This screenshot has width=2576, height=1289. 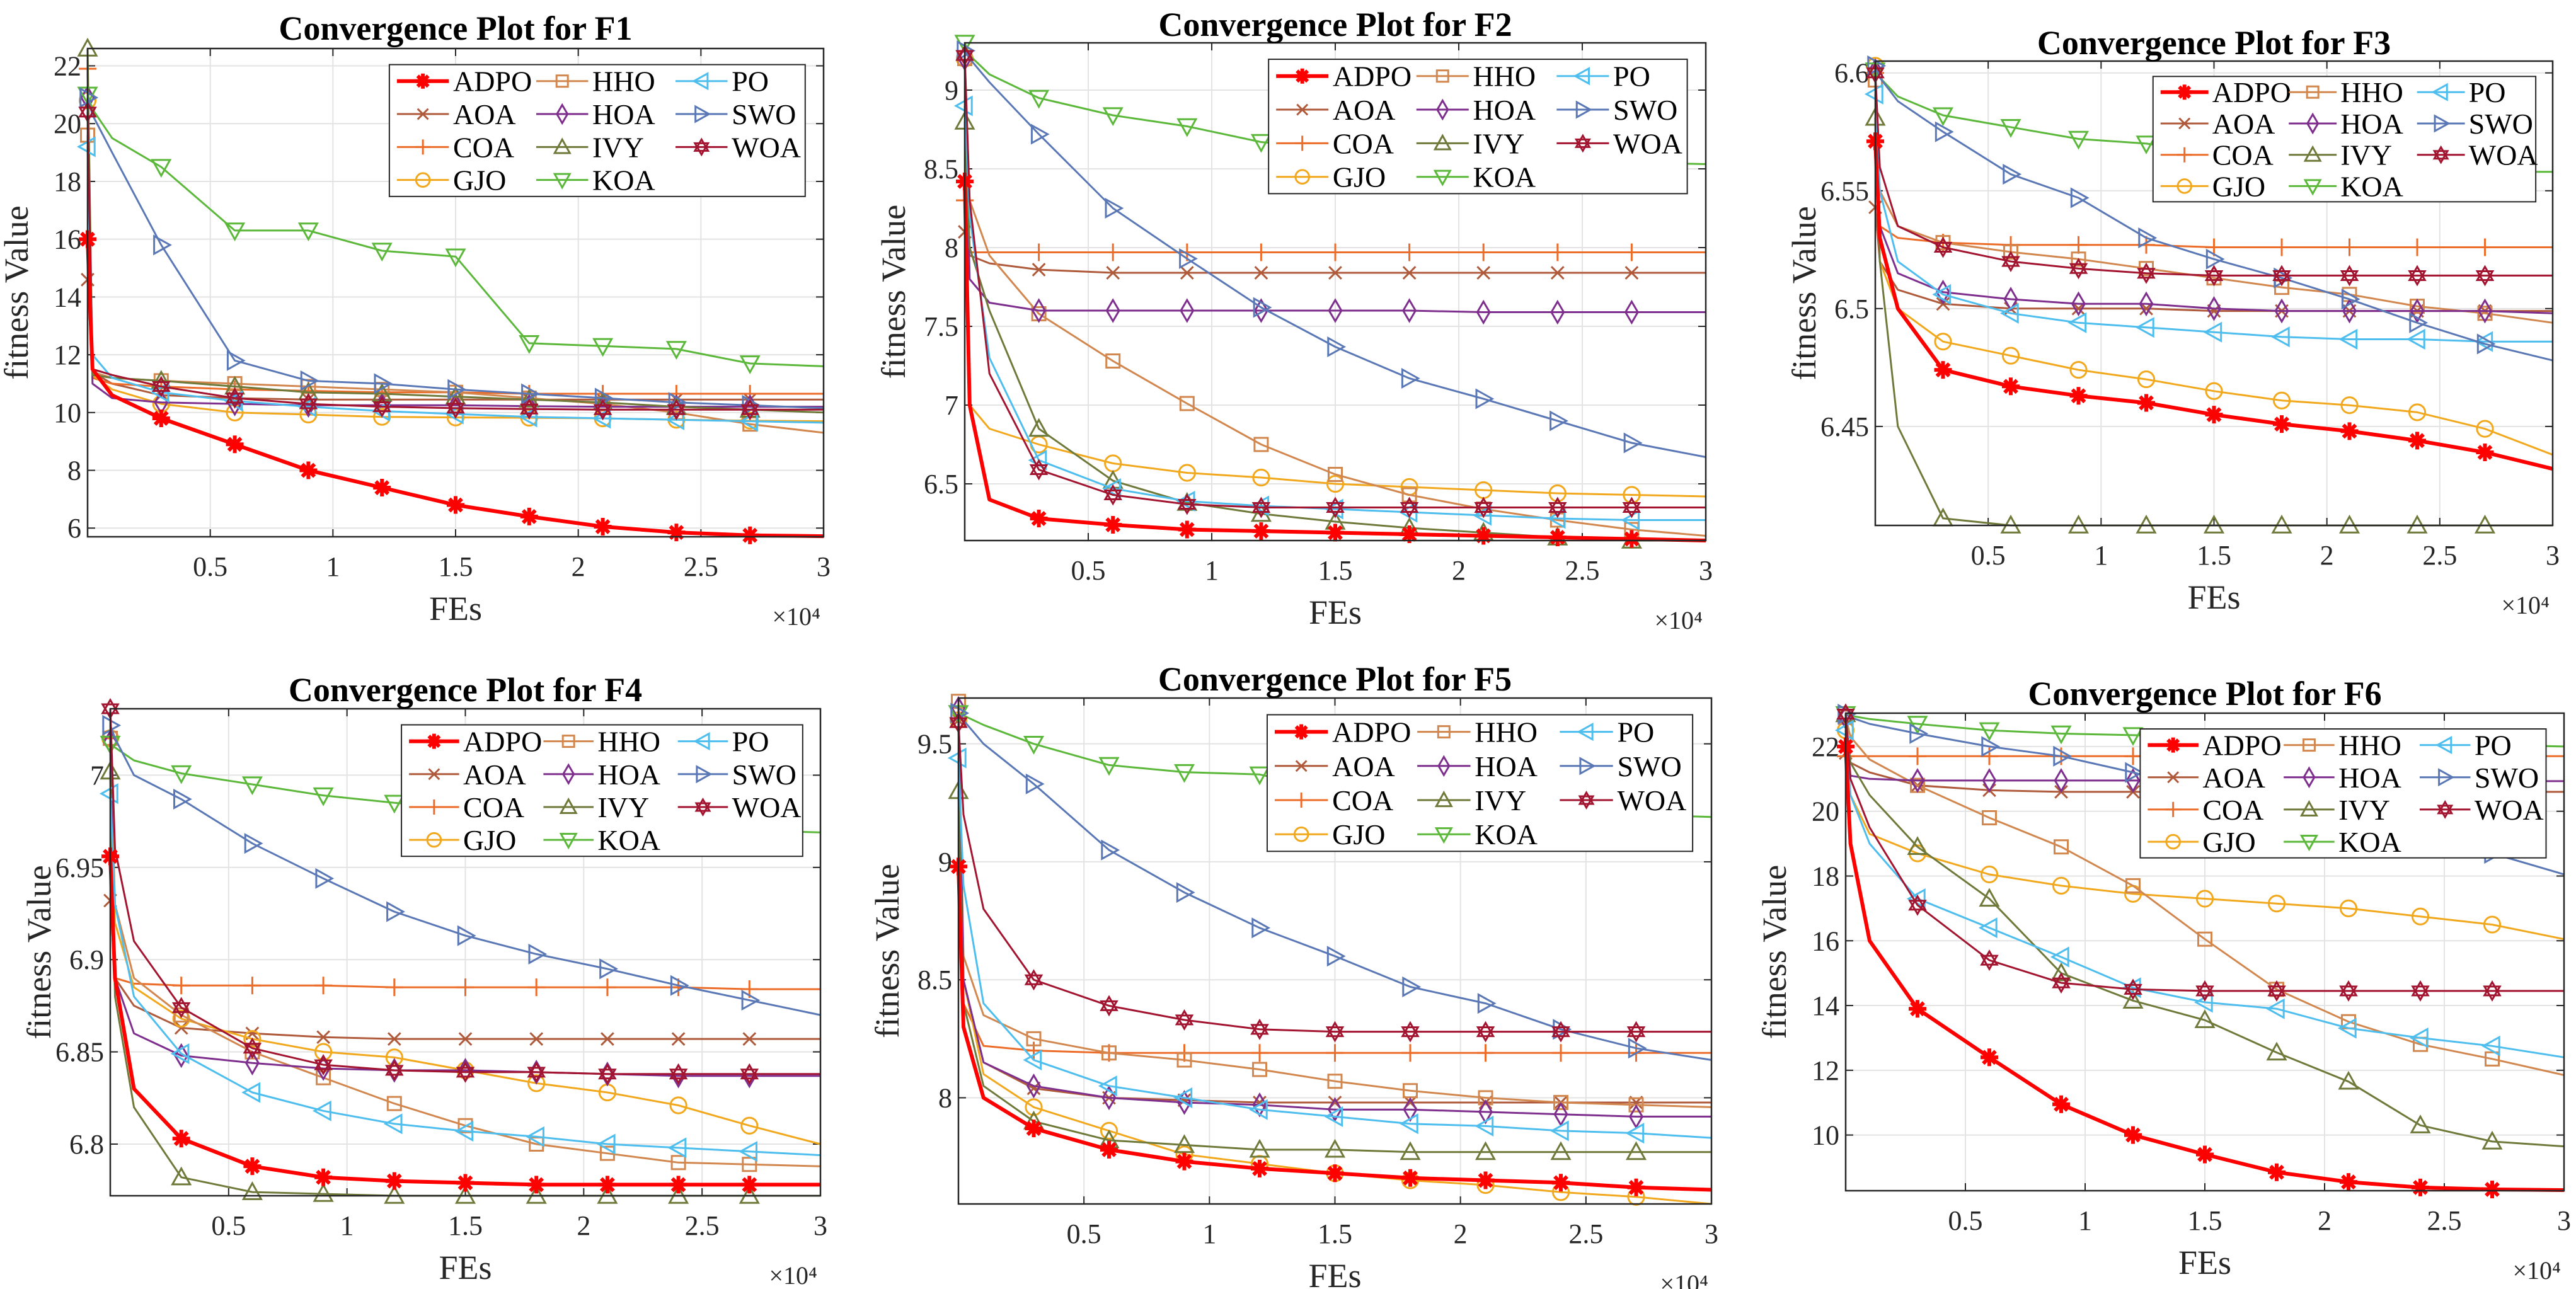 I want to click on series-woa, so click(x=460, y=892).